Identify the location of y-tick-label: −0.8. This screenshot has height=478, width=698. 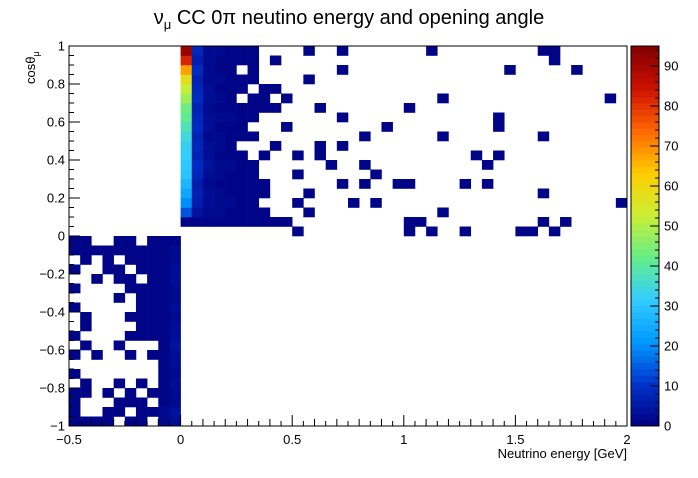
(52, 388).